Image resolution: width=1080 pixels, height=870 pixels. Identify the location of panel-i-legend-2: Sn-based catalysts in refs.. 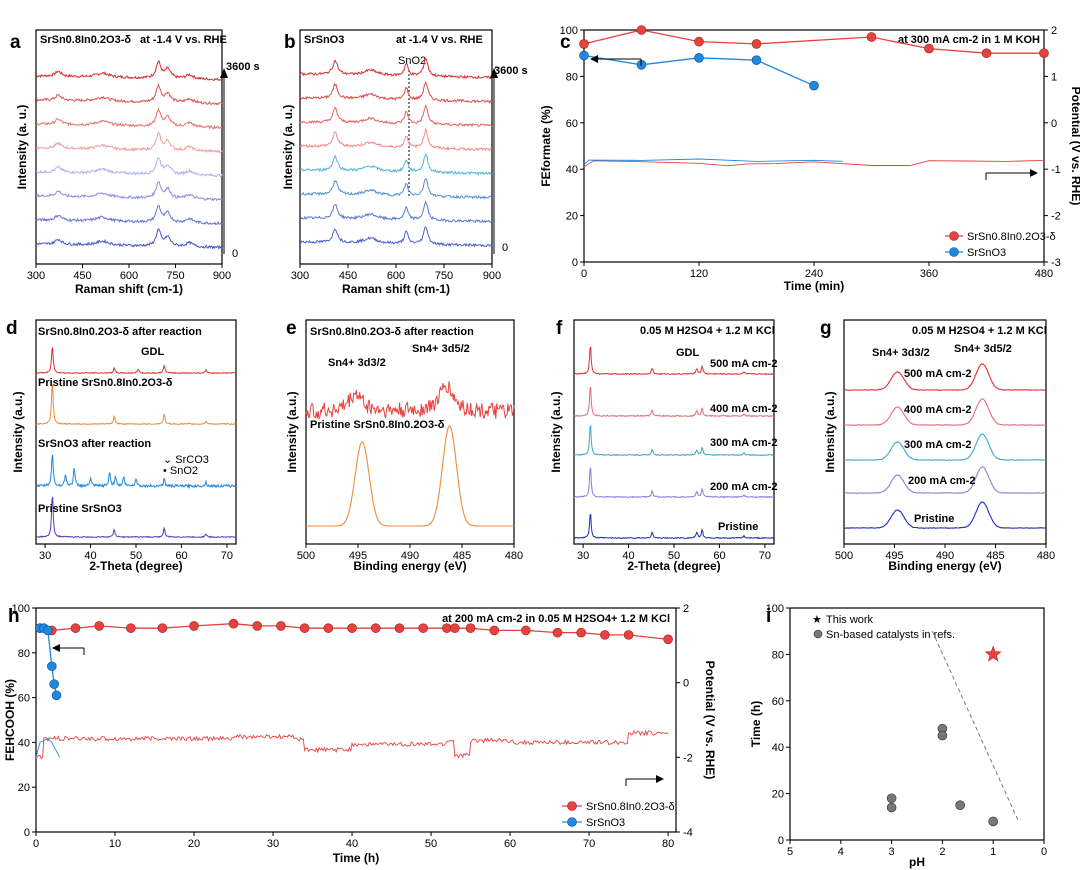
(890, 635).